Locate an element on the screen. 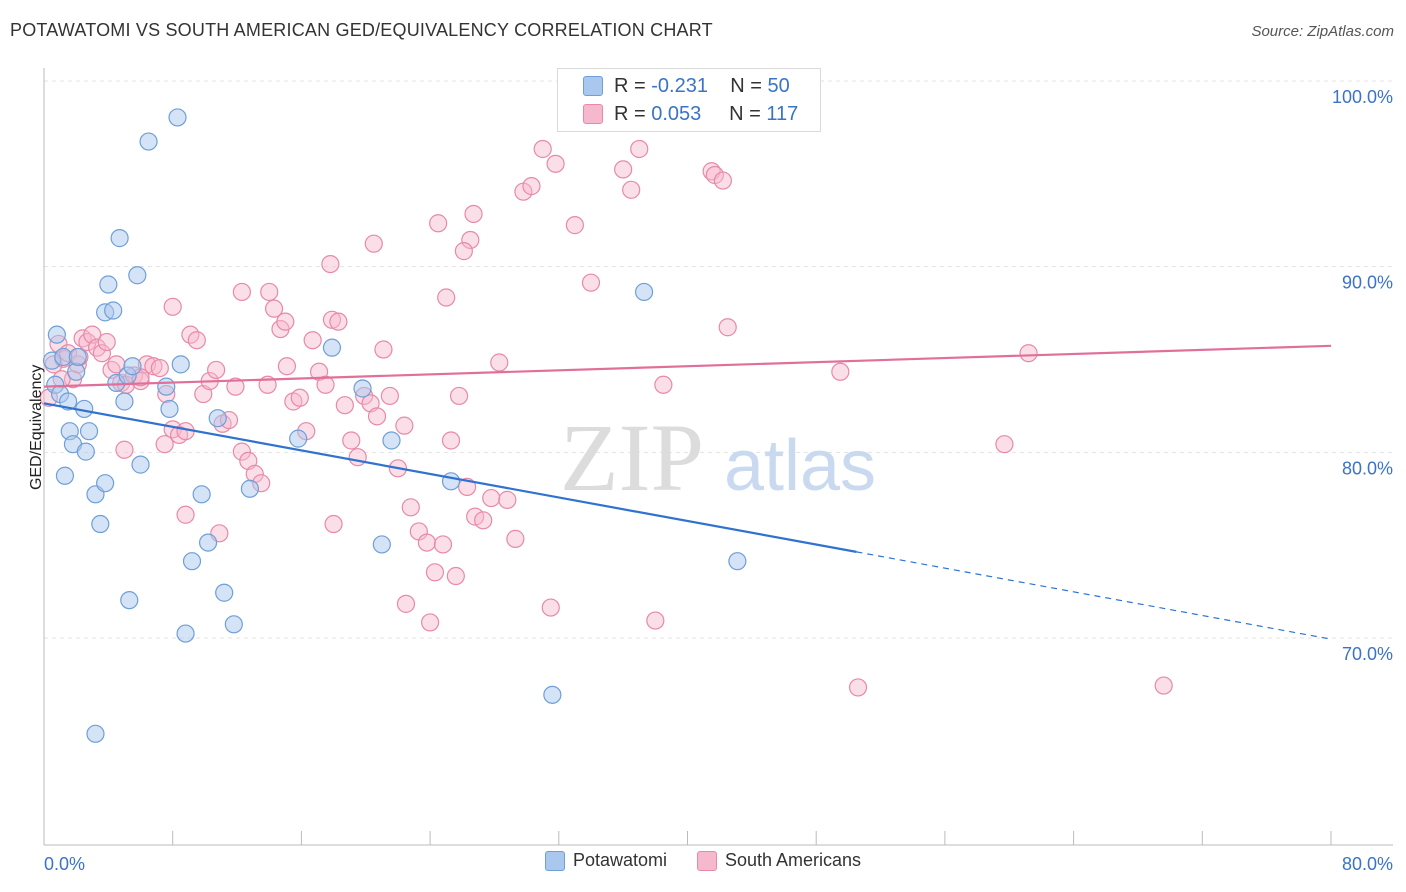 The image size is (1406, 892). legend-item-south-americans: South Americans is located at coordinates (779, 860).